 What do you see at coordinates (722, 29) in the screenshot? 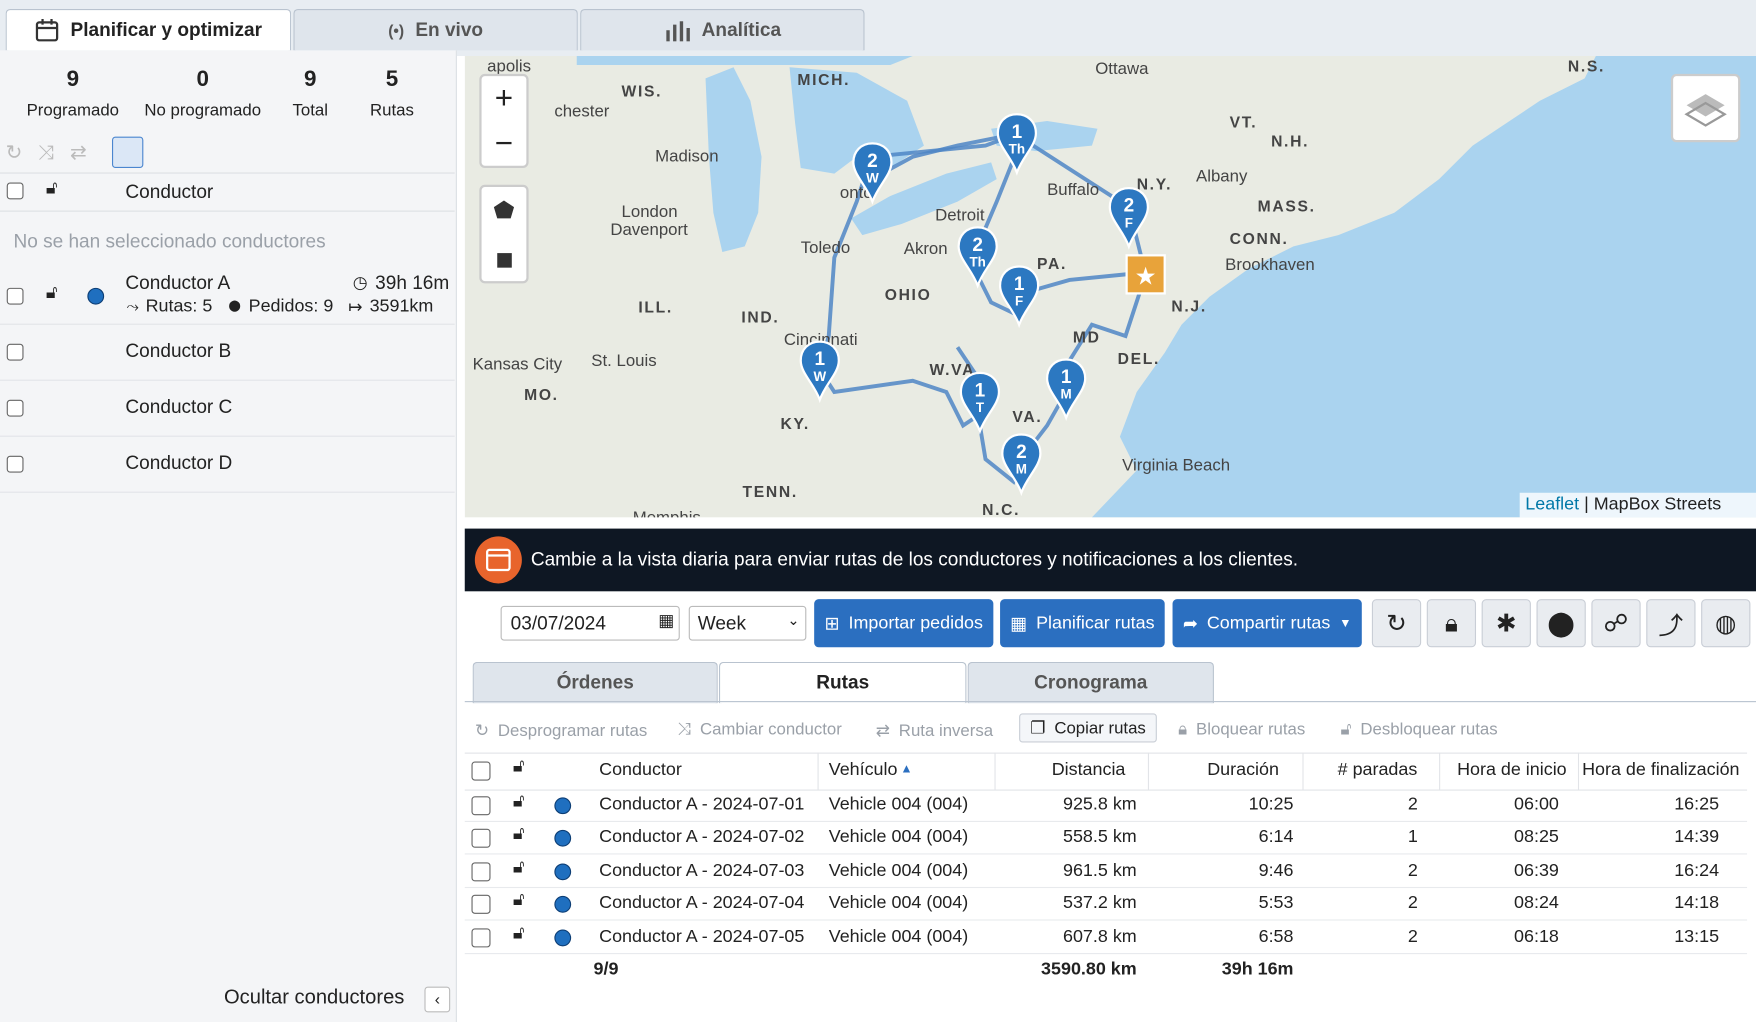
I see `tab: Analítica` at bounding box center [722, 29].